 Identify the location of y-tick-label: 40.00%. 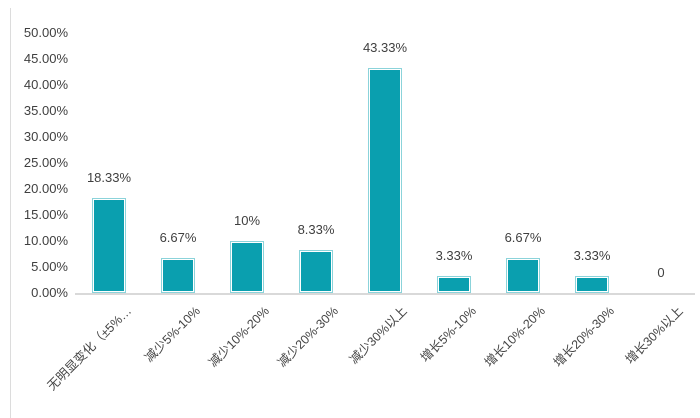
(45, 84).